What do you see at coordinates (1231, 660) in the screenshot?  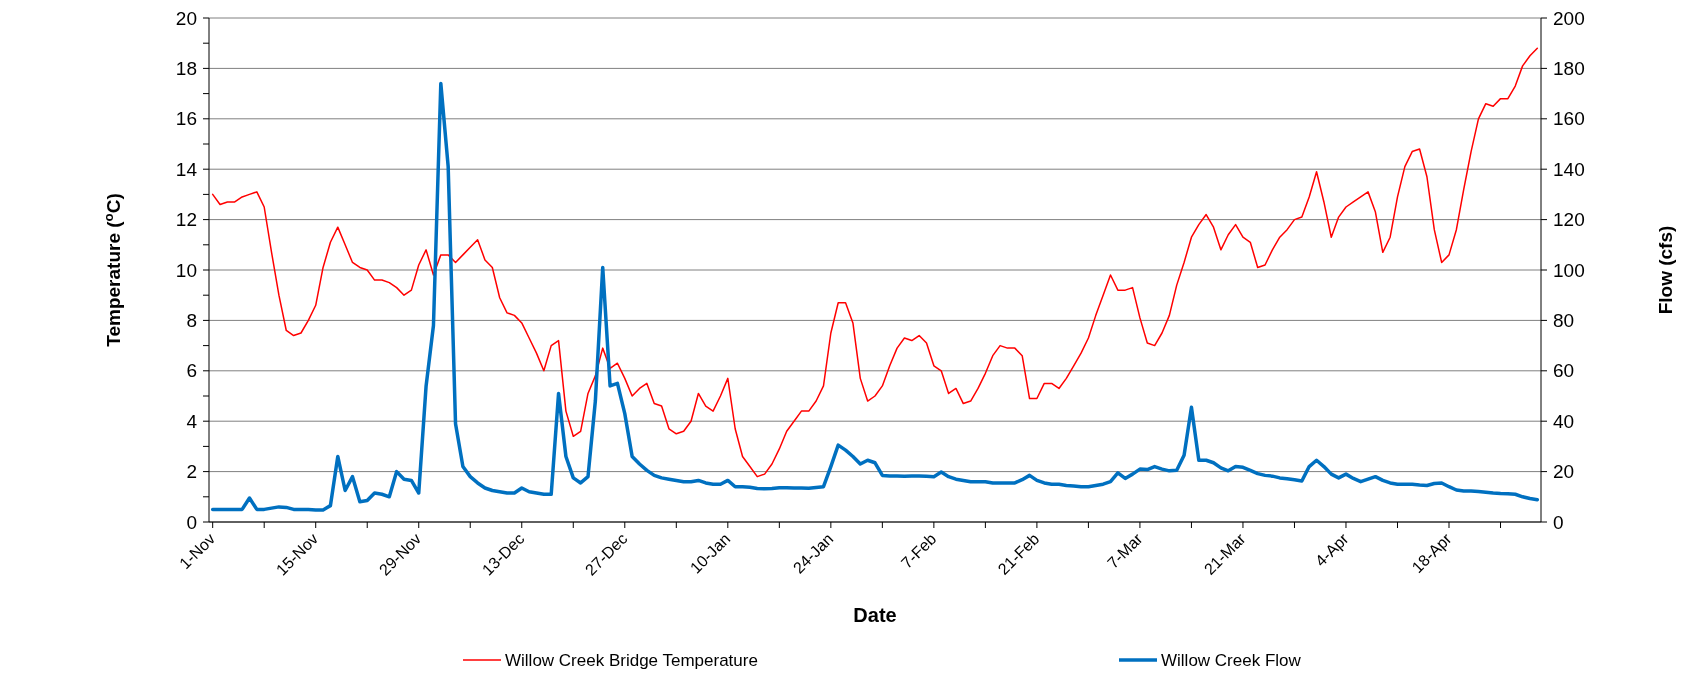 I see `legend-label: Willow Creek Flow` at bounding box center [1231, 660].